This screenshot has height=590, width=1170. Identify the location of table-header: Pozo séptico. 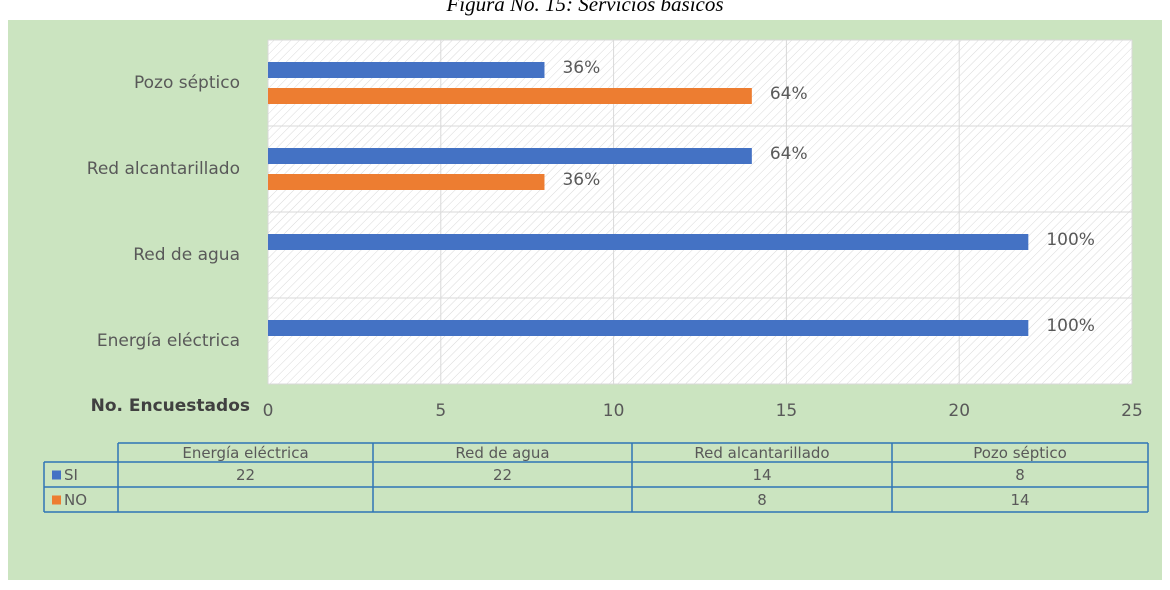
(1020, 453).